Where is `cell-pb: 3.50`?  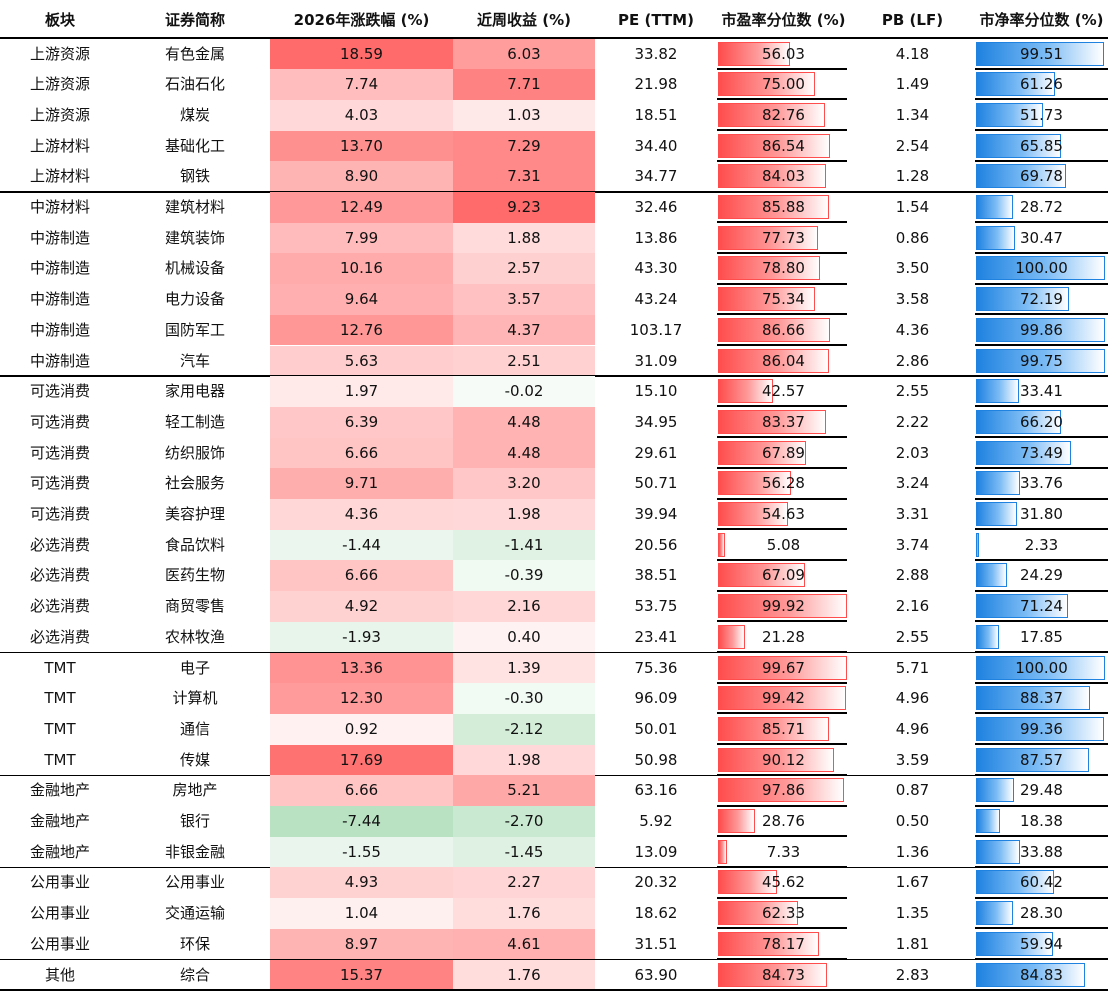 cell-pb: 3.50 is located at coordinates (912, 268).